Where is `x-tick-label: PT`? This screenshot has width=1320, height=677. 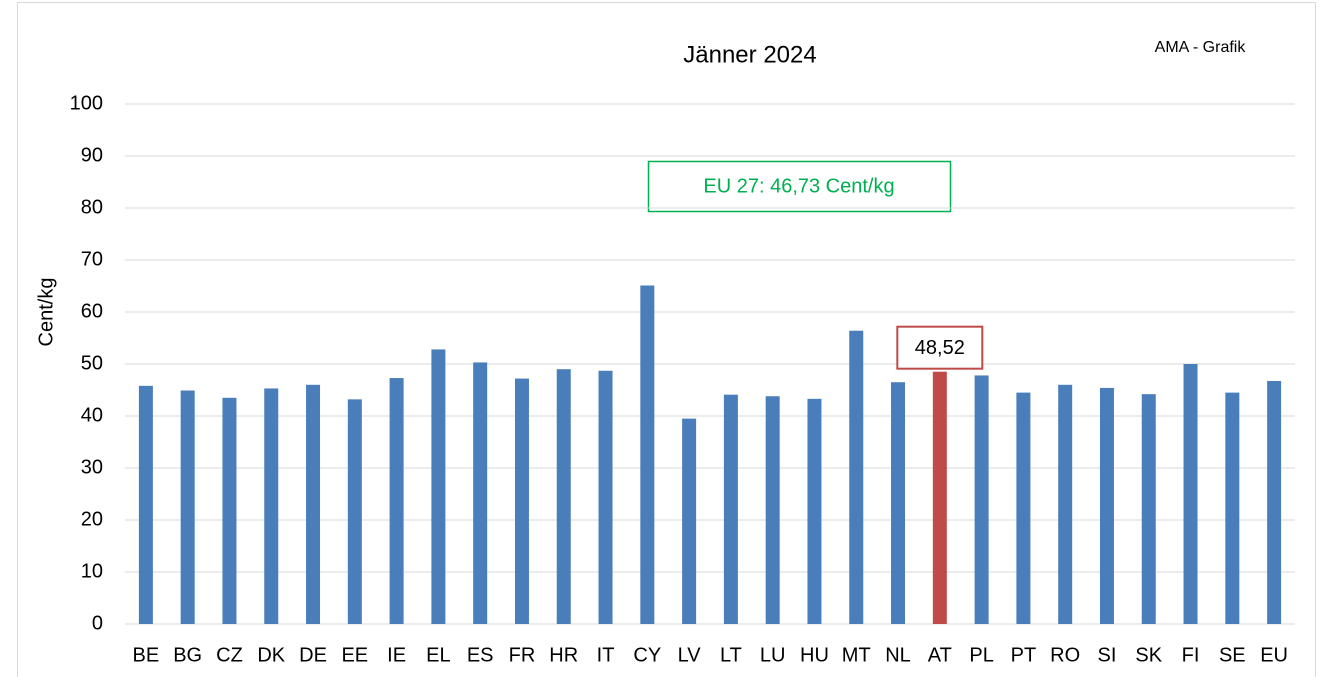
x-tick-label: PT is located at coordinates (1024, 655).